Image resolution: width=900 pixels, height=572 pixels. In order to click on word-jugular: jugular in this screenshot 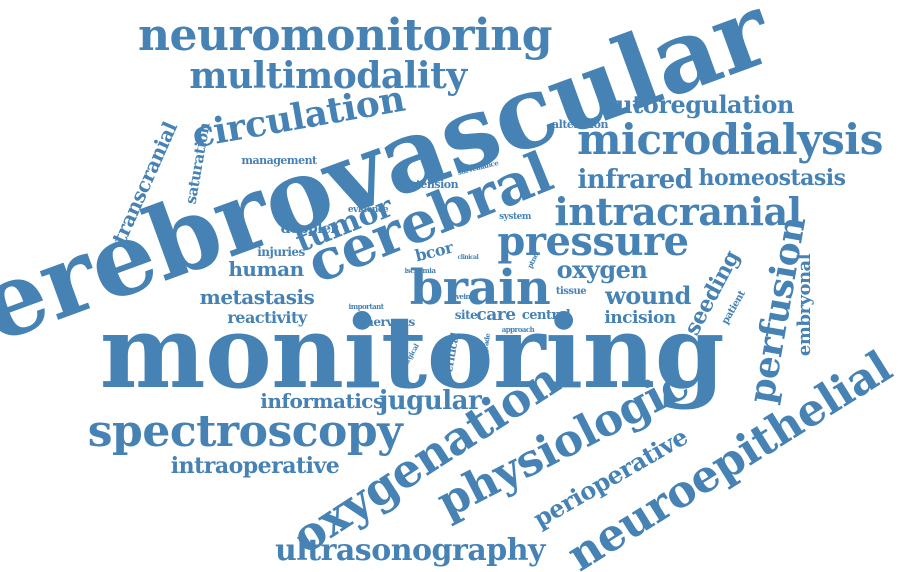, I will do `click(430, 401)`.